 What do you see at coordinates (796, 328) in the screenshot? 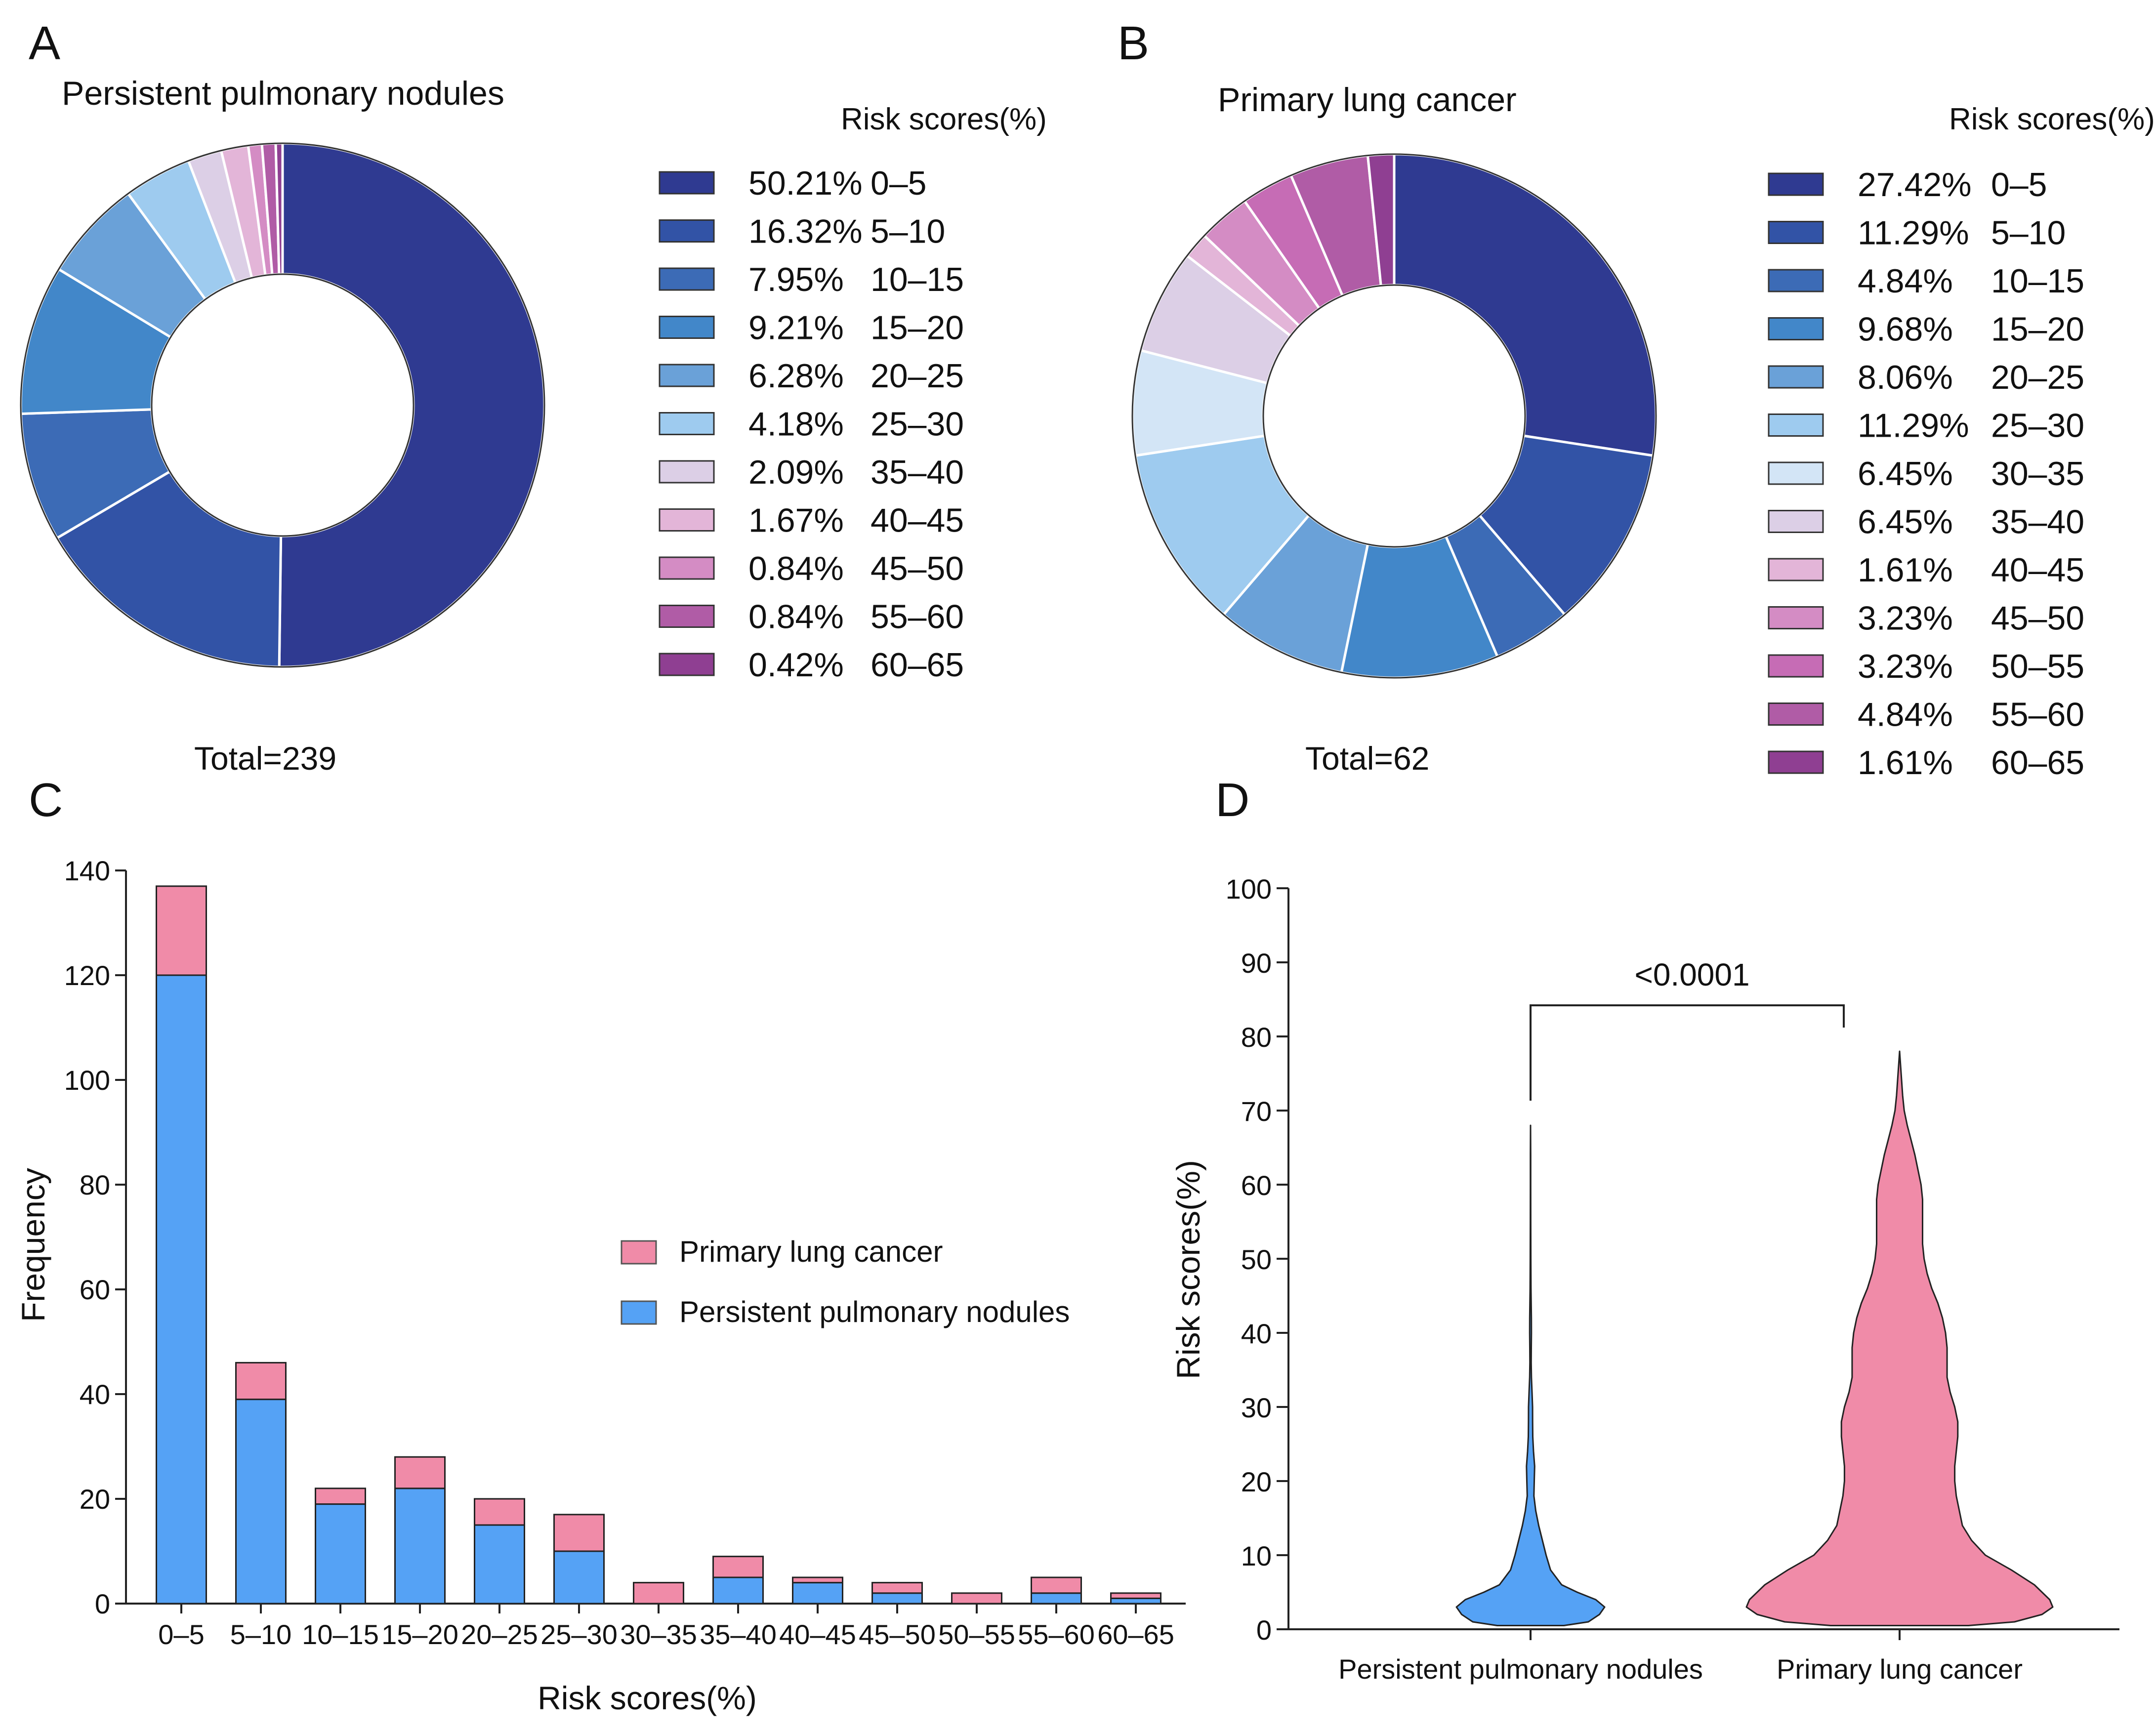
I see `legend-percent: 9.21%` at bounding box center [796, 328].